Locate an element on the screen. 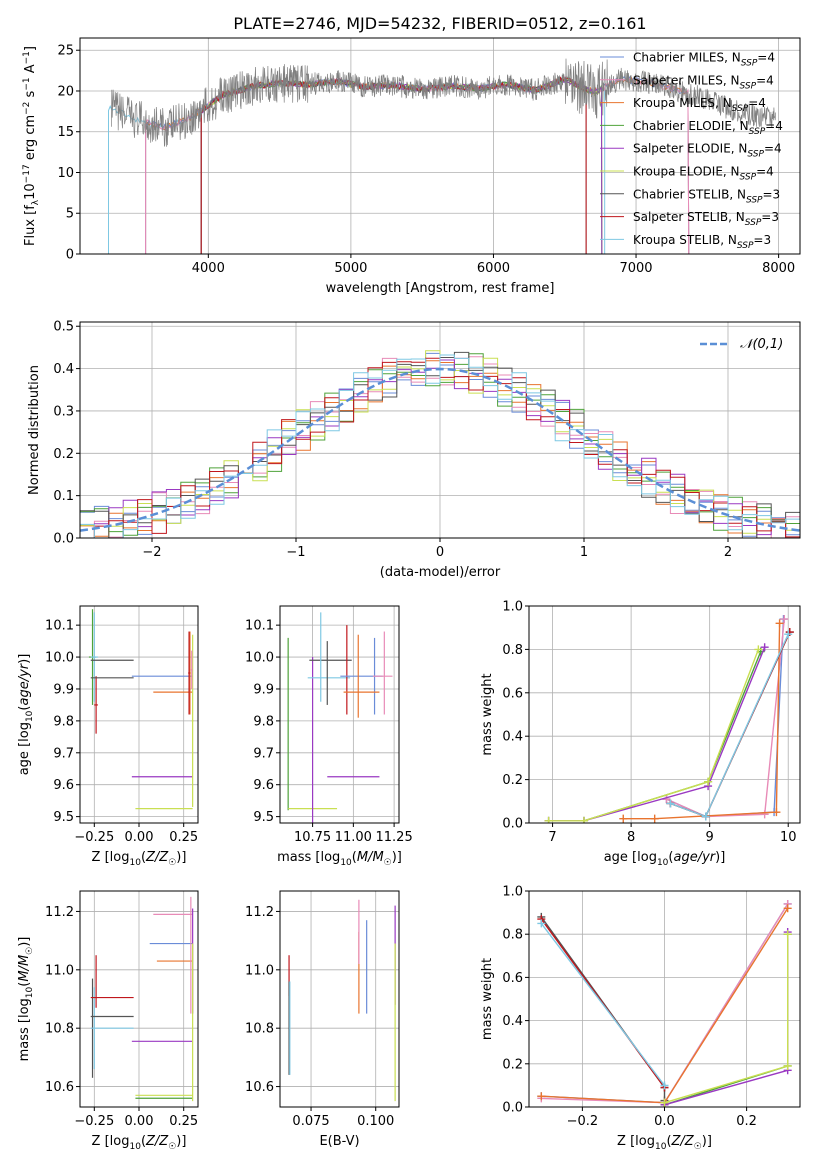 The height and width of the screenshot is (1170, 819). x-tick-label: 0.2 is located at coordinates (746, 1121).